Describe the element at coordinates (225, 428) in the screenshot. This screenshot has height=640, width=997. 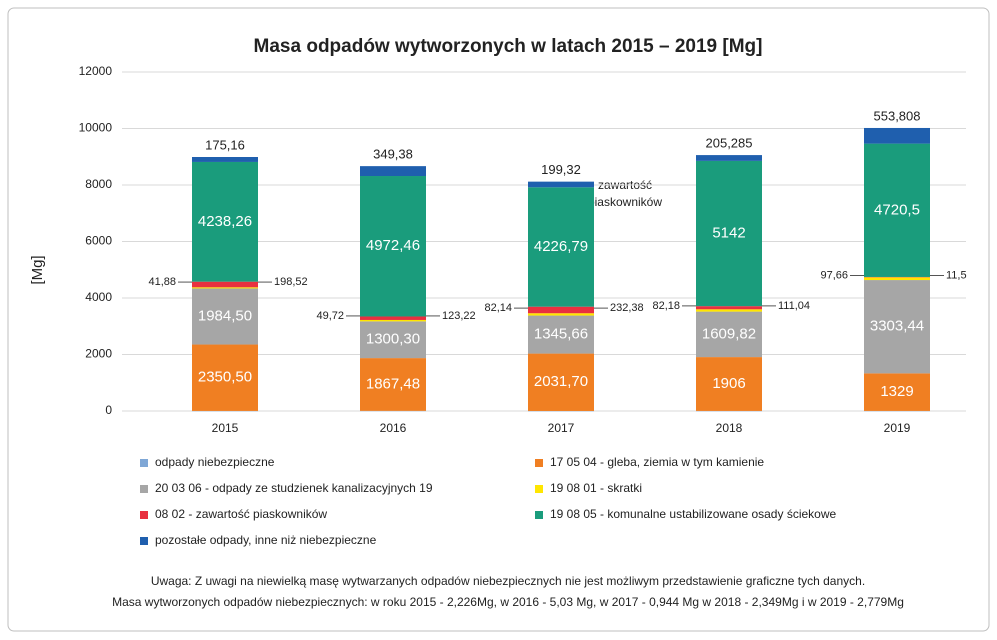
I see `x-tick-label: 2015` at that location.